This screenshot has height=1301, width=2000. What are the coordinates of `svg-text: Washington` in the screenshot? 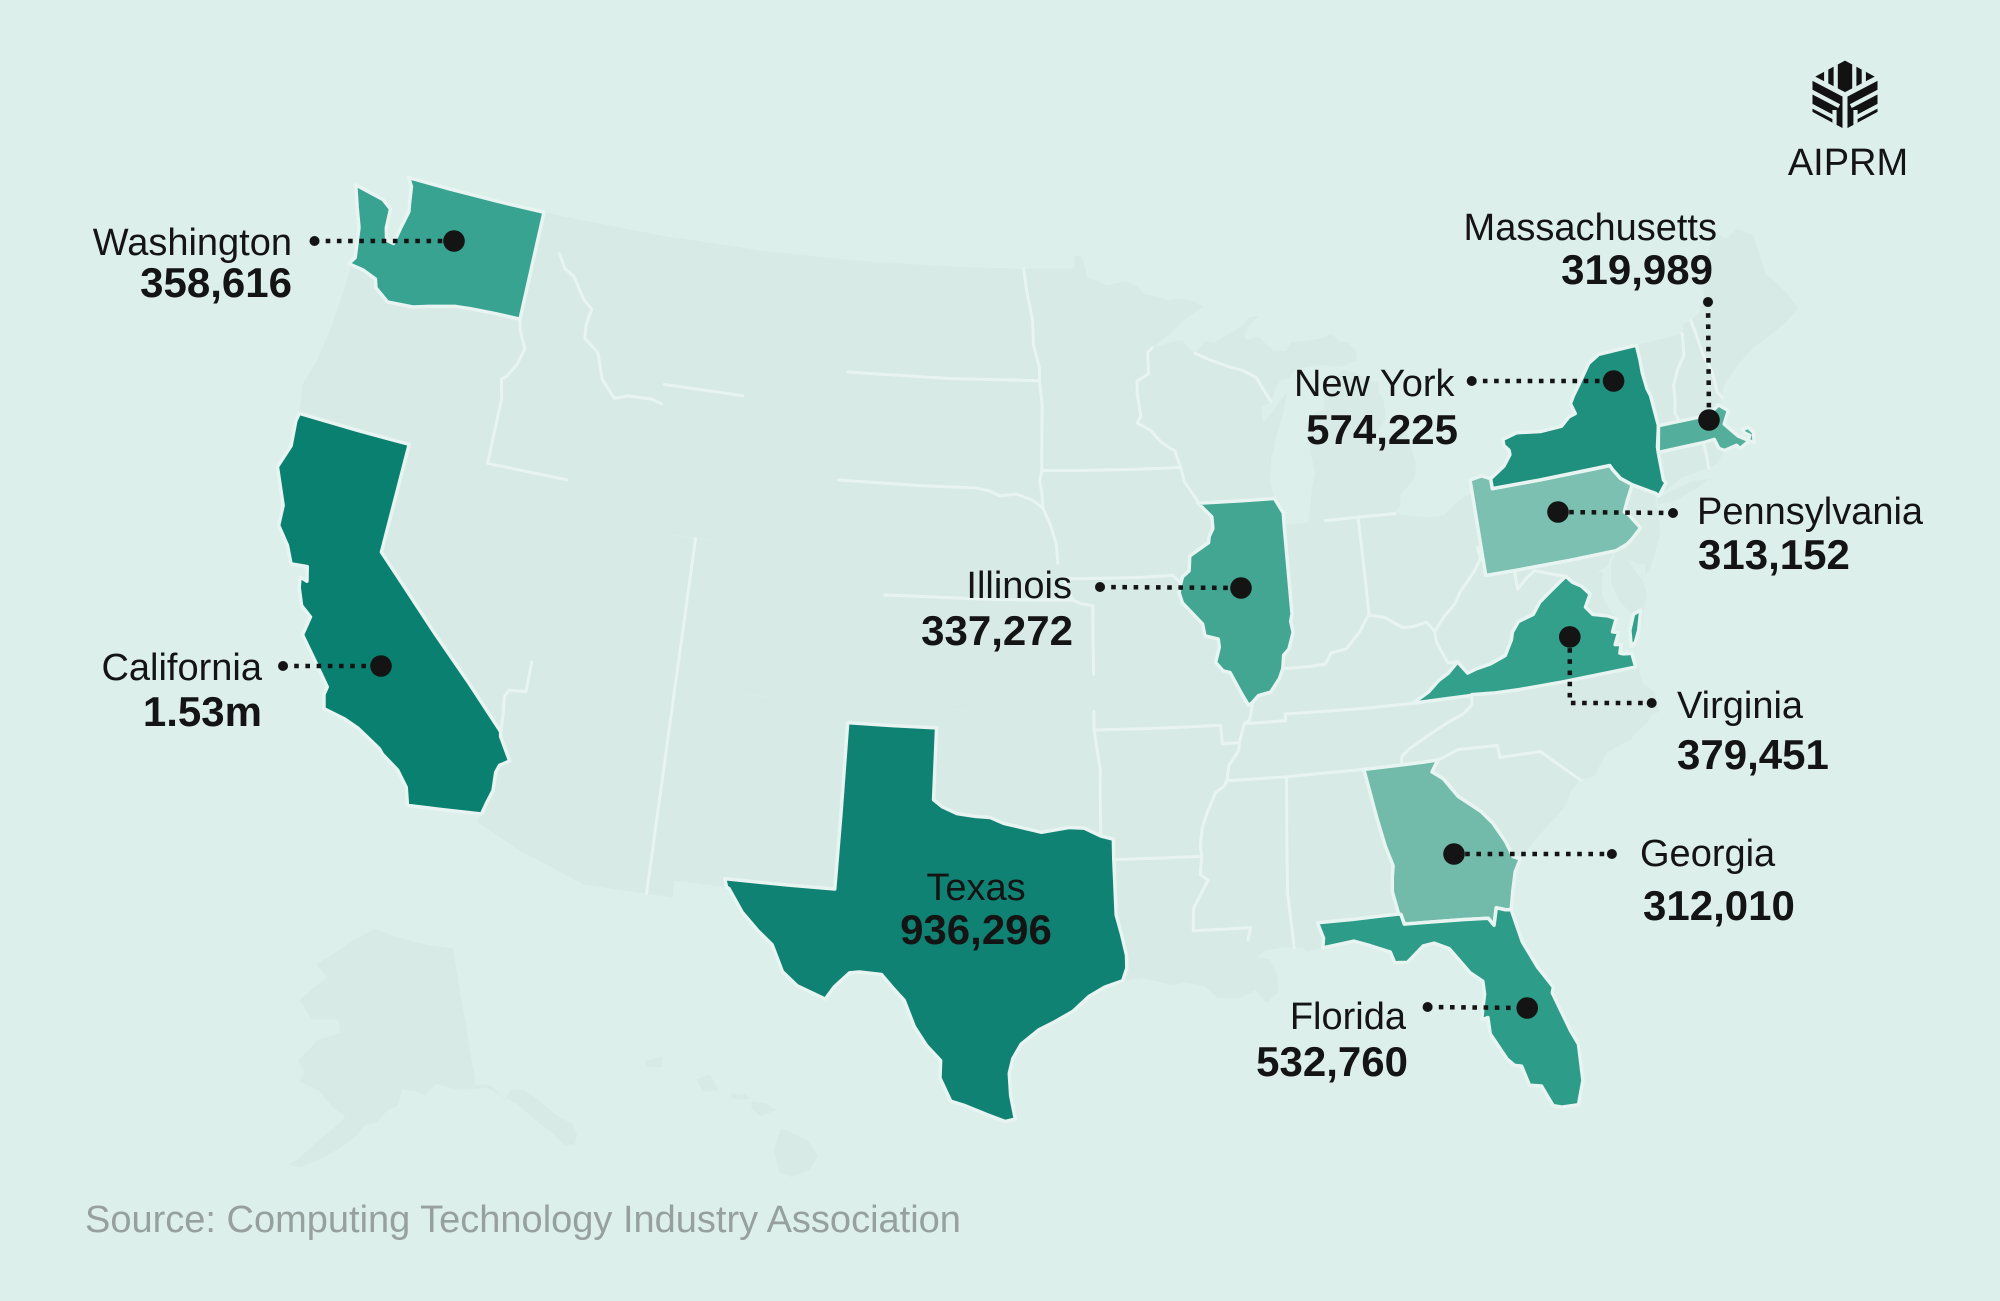 It's located at (192, 243).